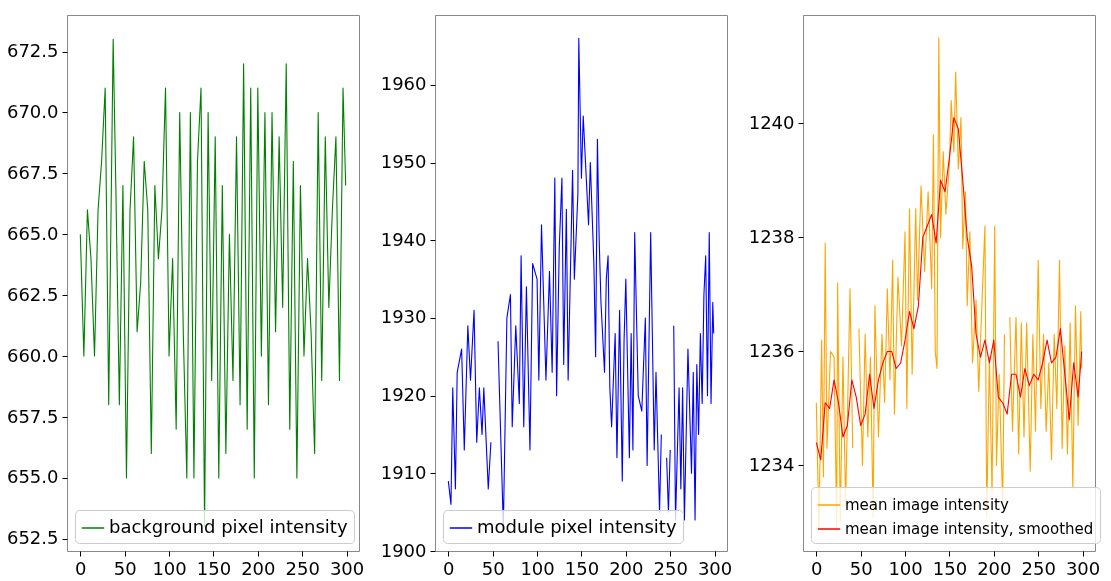 The height and width of the screenshot is (581, 1111). Describe the element at coordinates (403, 550) in the screenshot. I see `y-tick-label: 1900` at that location.